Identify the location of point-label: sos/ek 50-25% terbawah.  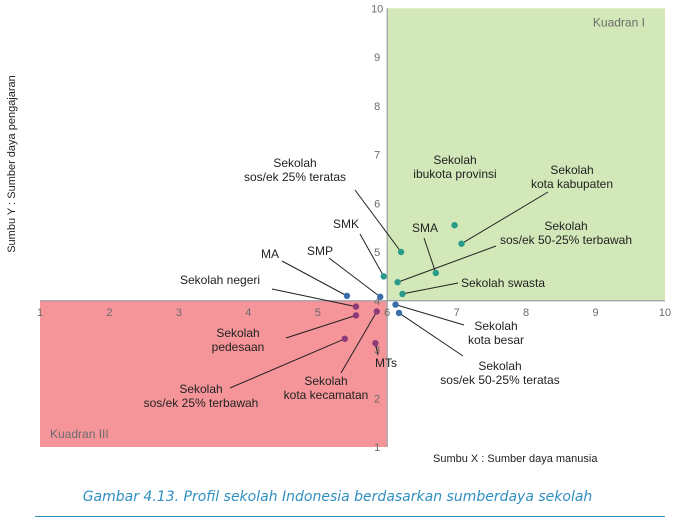
(566, 240).